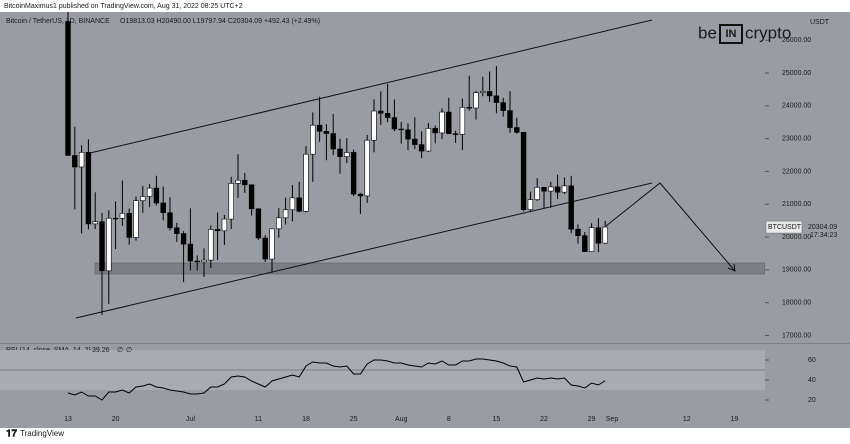 This screenshot has height=444, width=850. What do you see at coordinates (42, 433) in the screenshot?
I see `footer-brand: TradingView` at bounding box center [42, 433].